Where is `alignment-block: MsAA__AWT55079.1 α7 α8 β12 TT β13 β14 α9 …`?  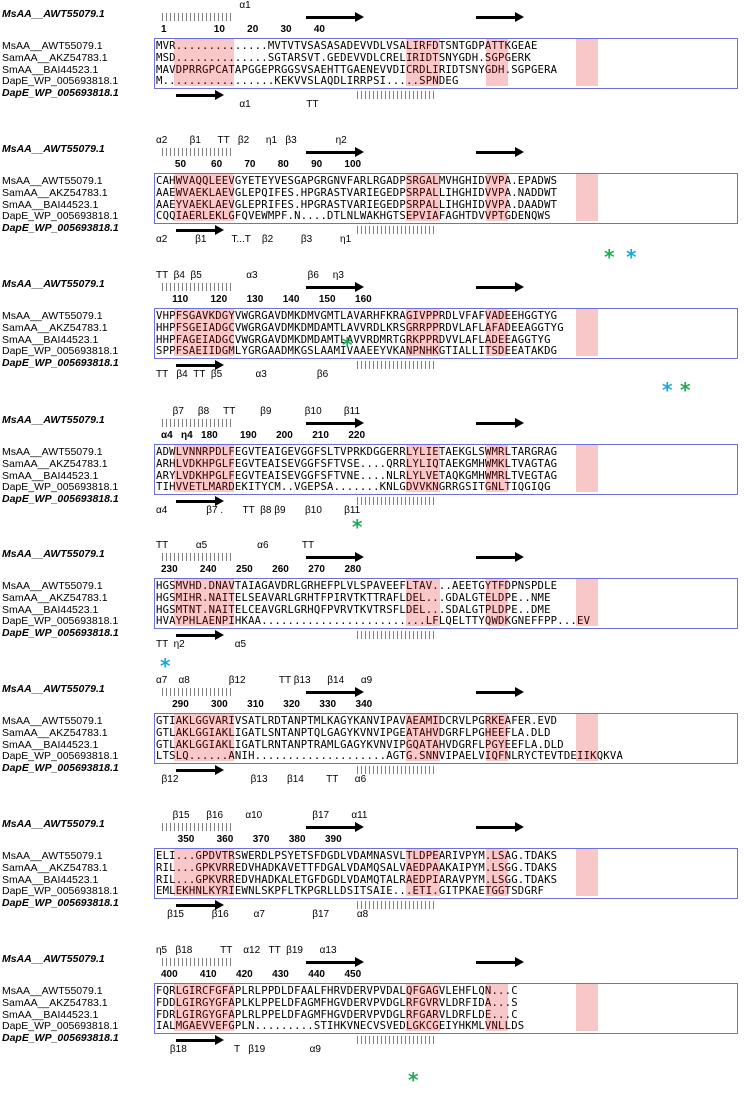
alignment-block: MsAA__AWT55079.1 α7 α8 β12 TT β13 β14 α9 … is located at coordinates (372, 742).